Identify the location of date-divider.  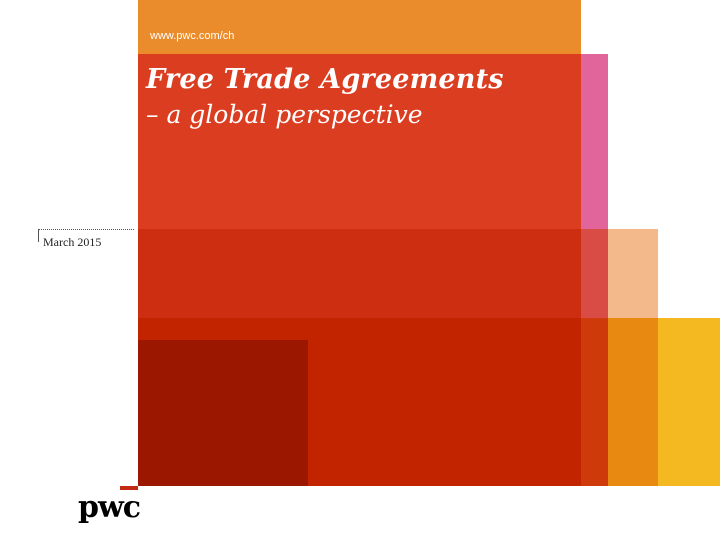
(86, 229).